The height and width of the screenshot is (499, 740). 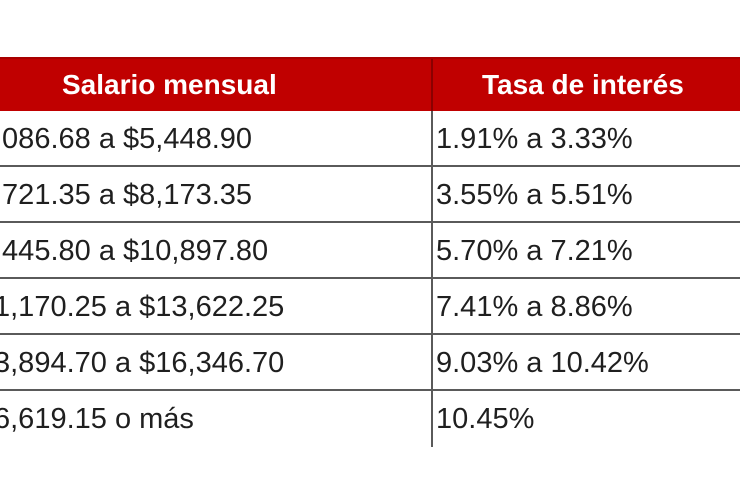 I want to click on salario-cell: ,721.35 a $8,173.35, so click(x=126, y=195).